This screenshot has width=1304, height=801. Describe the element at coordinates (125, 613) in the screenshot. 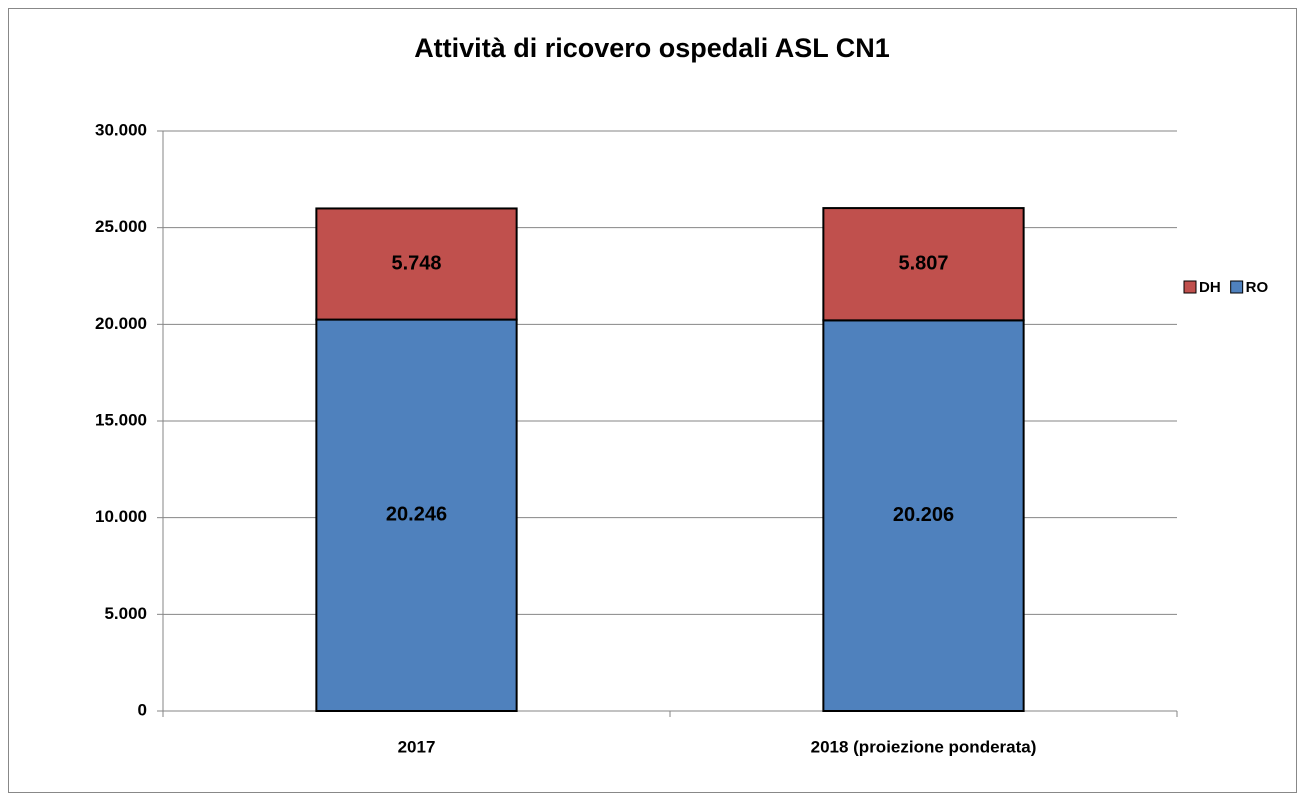

I see `y-tick-label: 5.000` at that location.